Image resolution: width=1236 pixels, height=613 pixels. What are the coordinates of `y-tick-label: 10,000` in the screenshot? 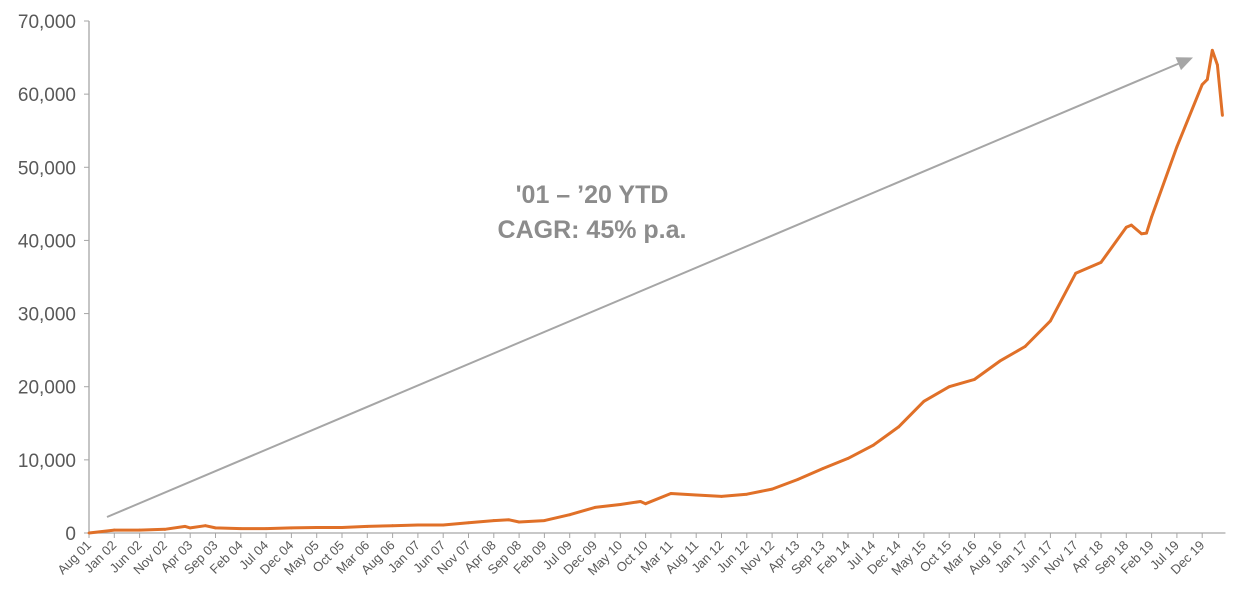 It's located at (47, 461).